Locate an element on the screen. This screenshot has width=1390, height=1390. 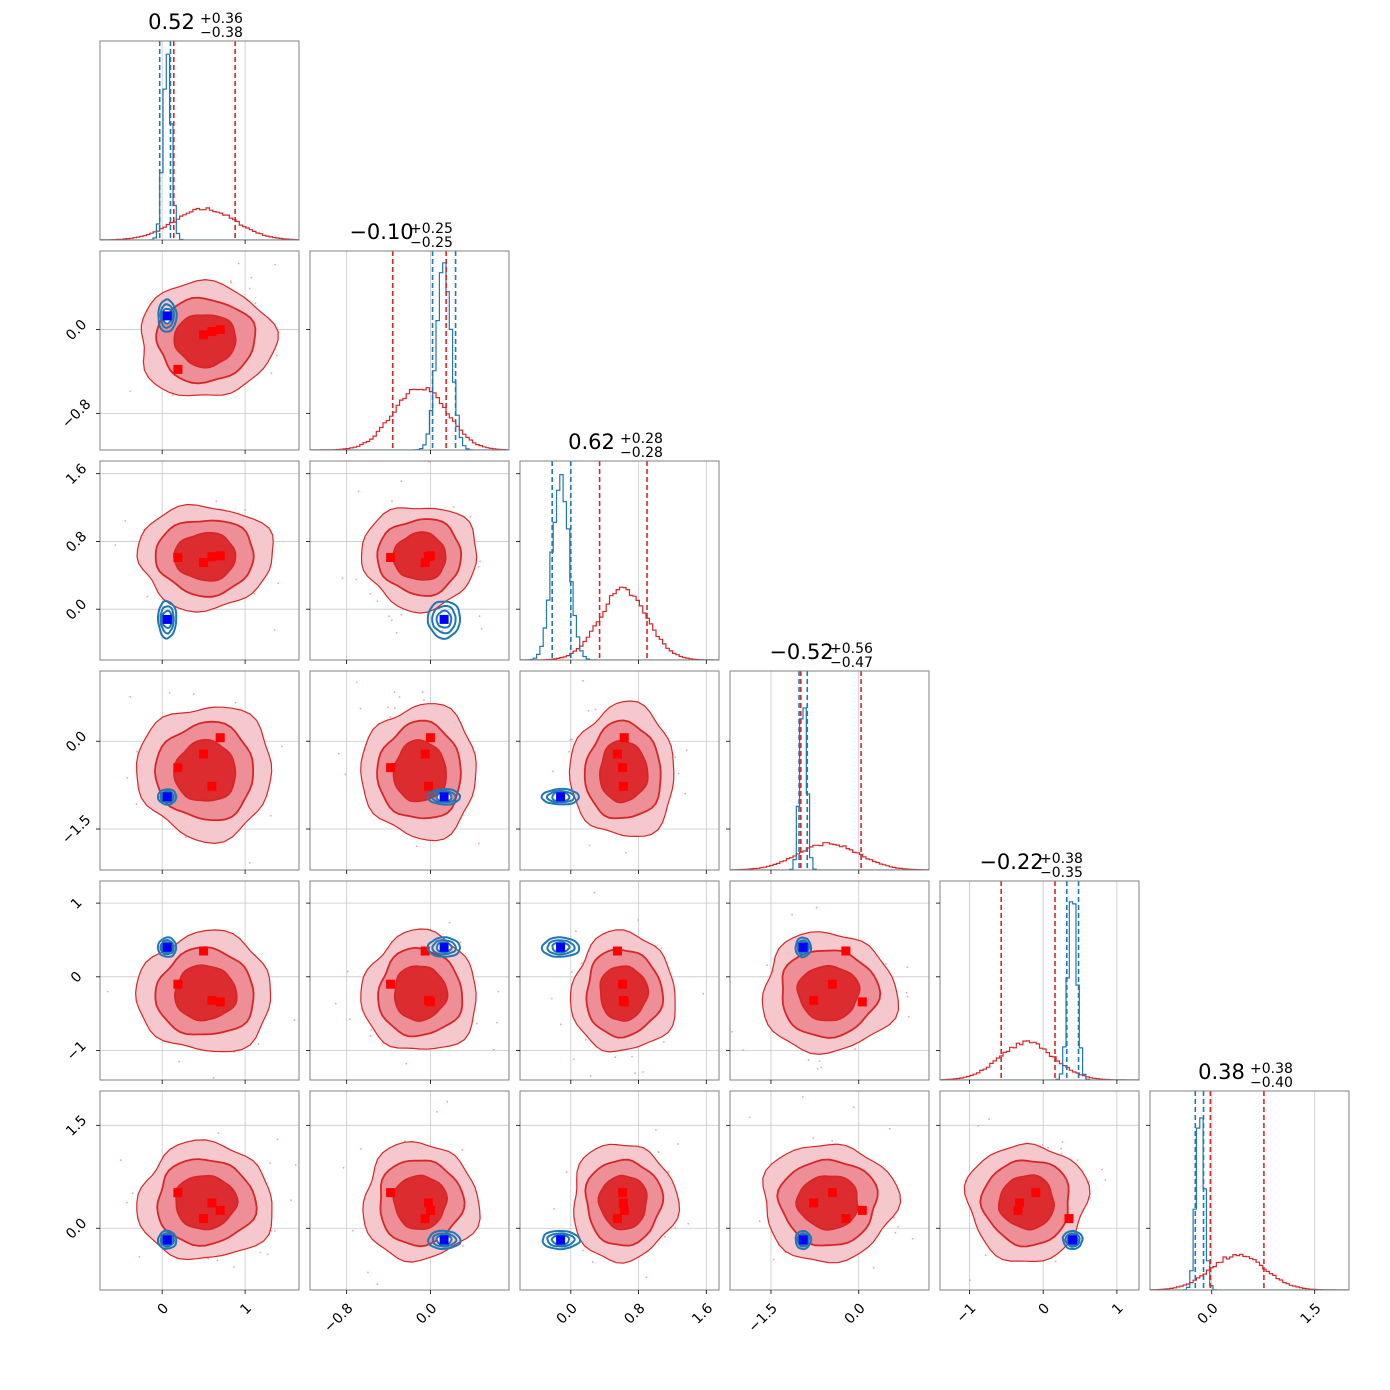
panel-1-1: −0.10+0.25−0.25 is located at coordinates (408, 337).